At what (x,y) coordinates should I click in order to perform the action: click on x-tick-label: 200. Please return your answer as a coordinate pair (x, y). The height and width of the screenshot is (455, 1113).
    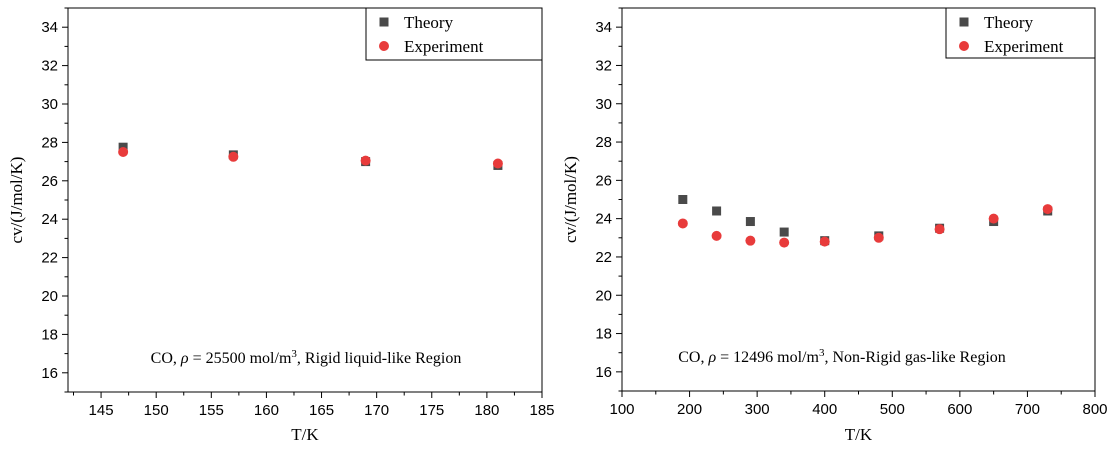
    Looking at the image, I should click on (689, 409).